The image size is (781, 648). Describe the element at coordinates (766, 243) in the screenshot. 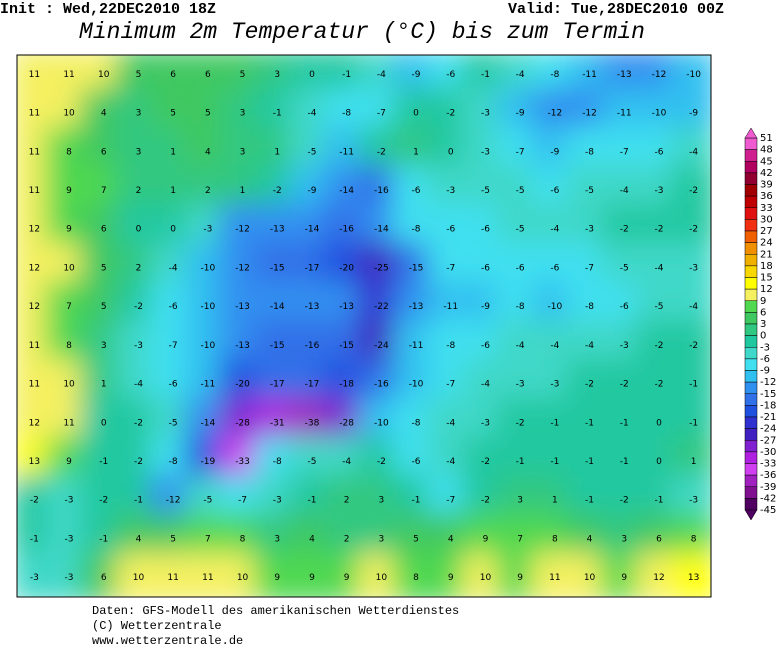

I see `colorbar-label: 24` at that location.